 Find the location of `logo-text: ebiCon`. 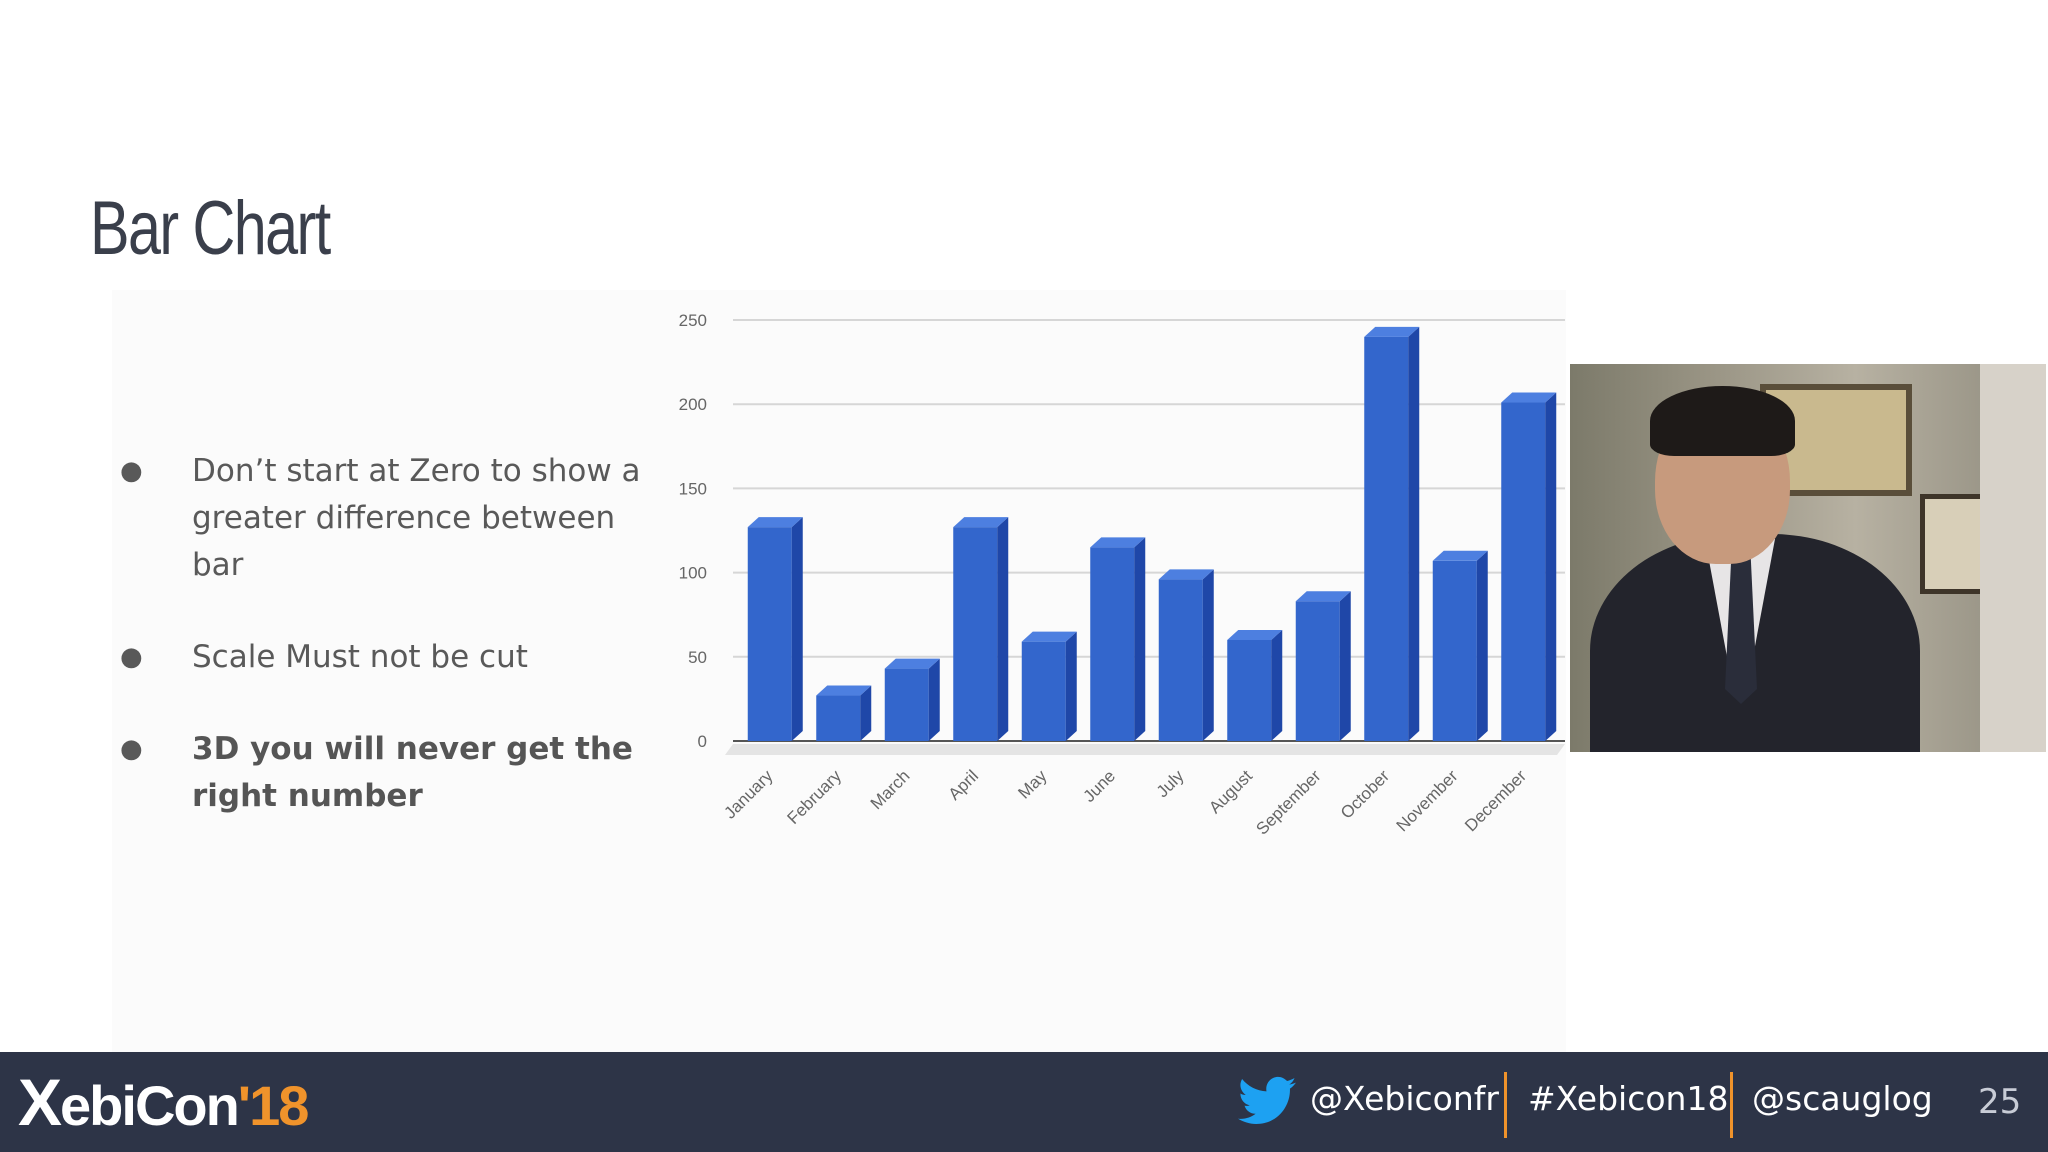

logo-text: ebiCon is located at coordinates (150, 1105).